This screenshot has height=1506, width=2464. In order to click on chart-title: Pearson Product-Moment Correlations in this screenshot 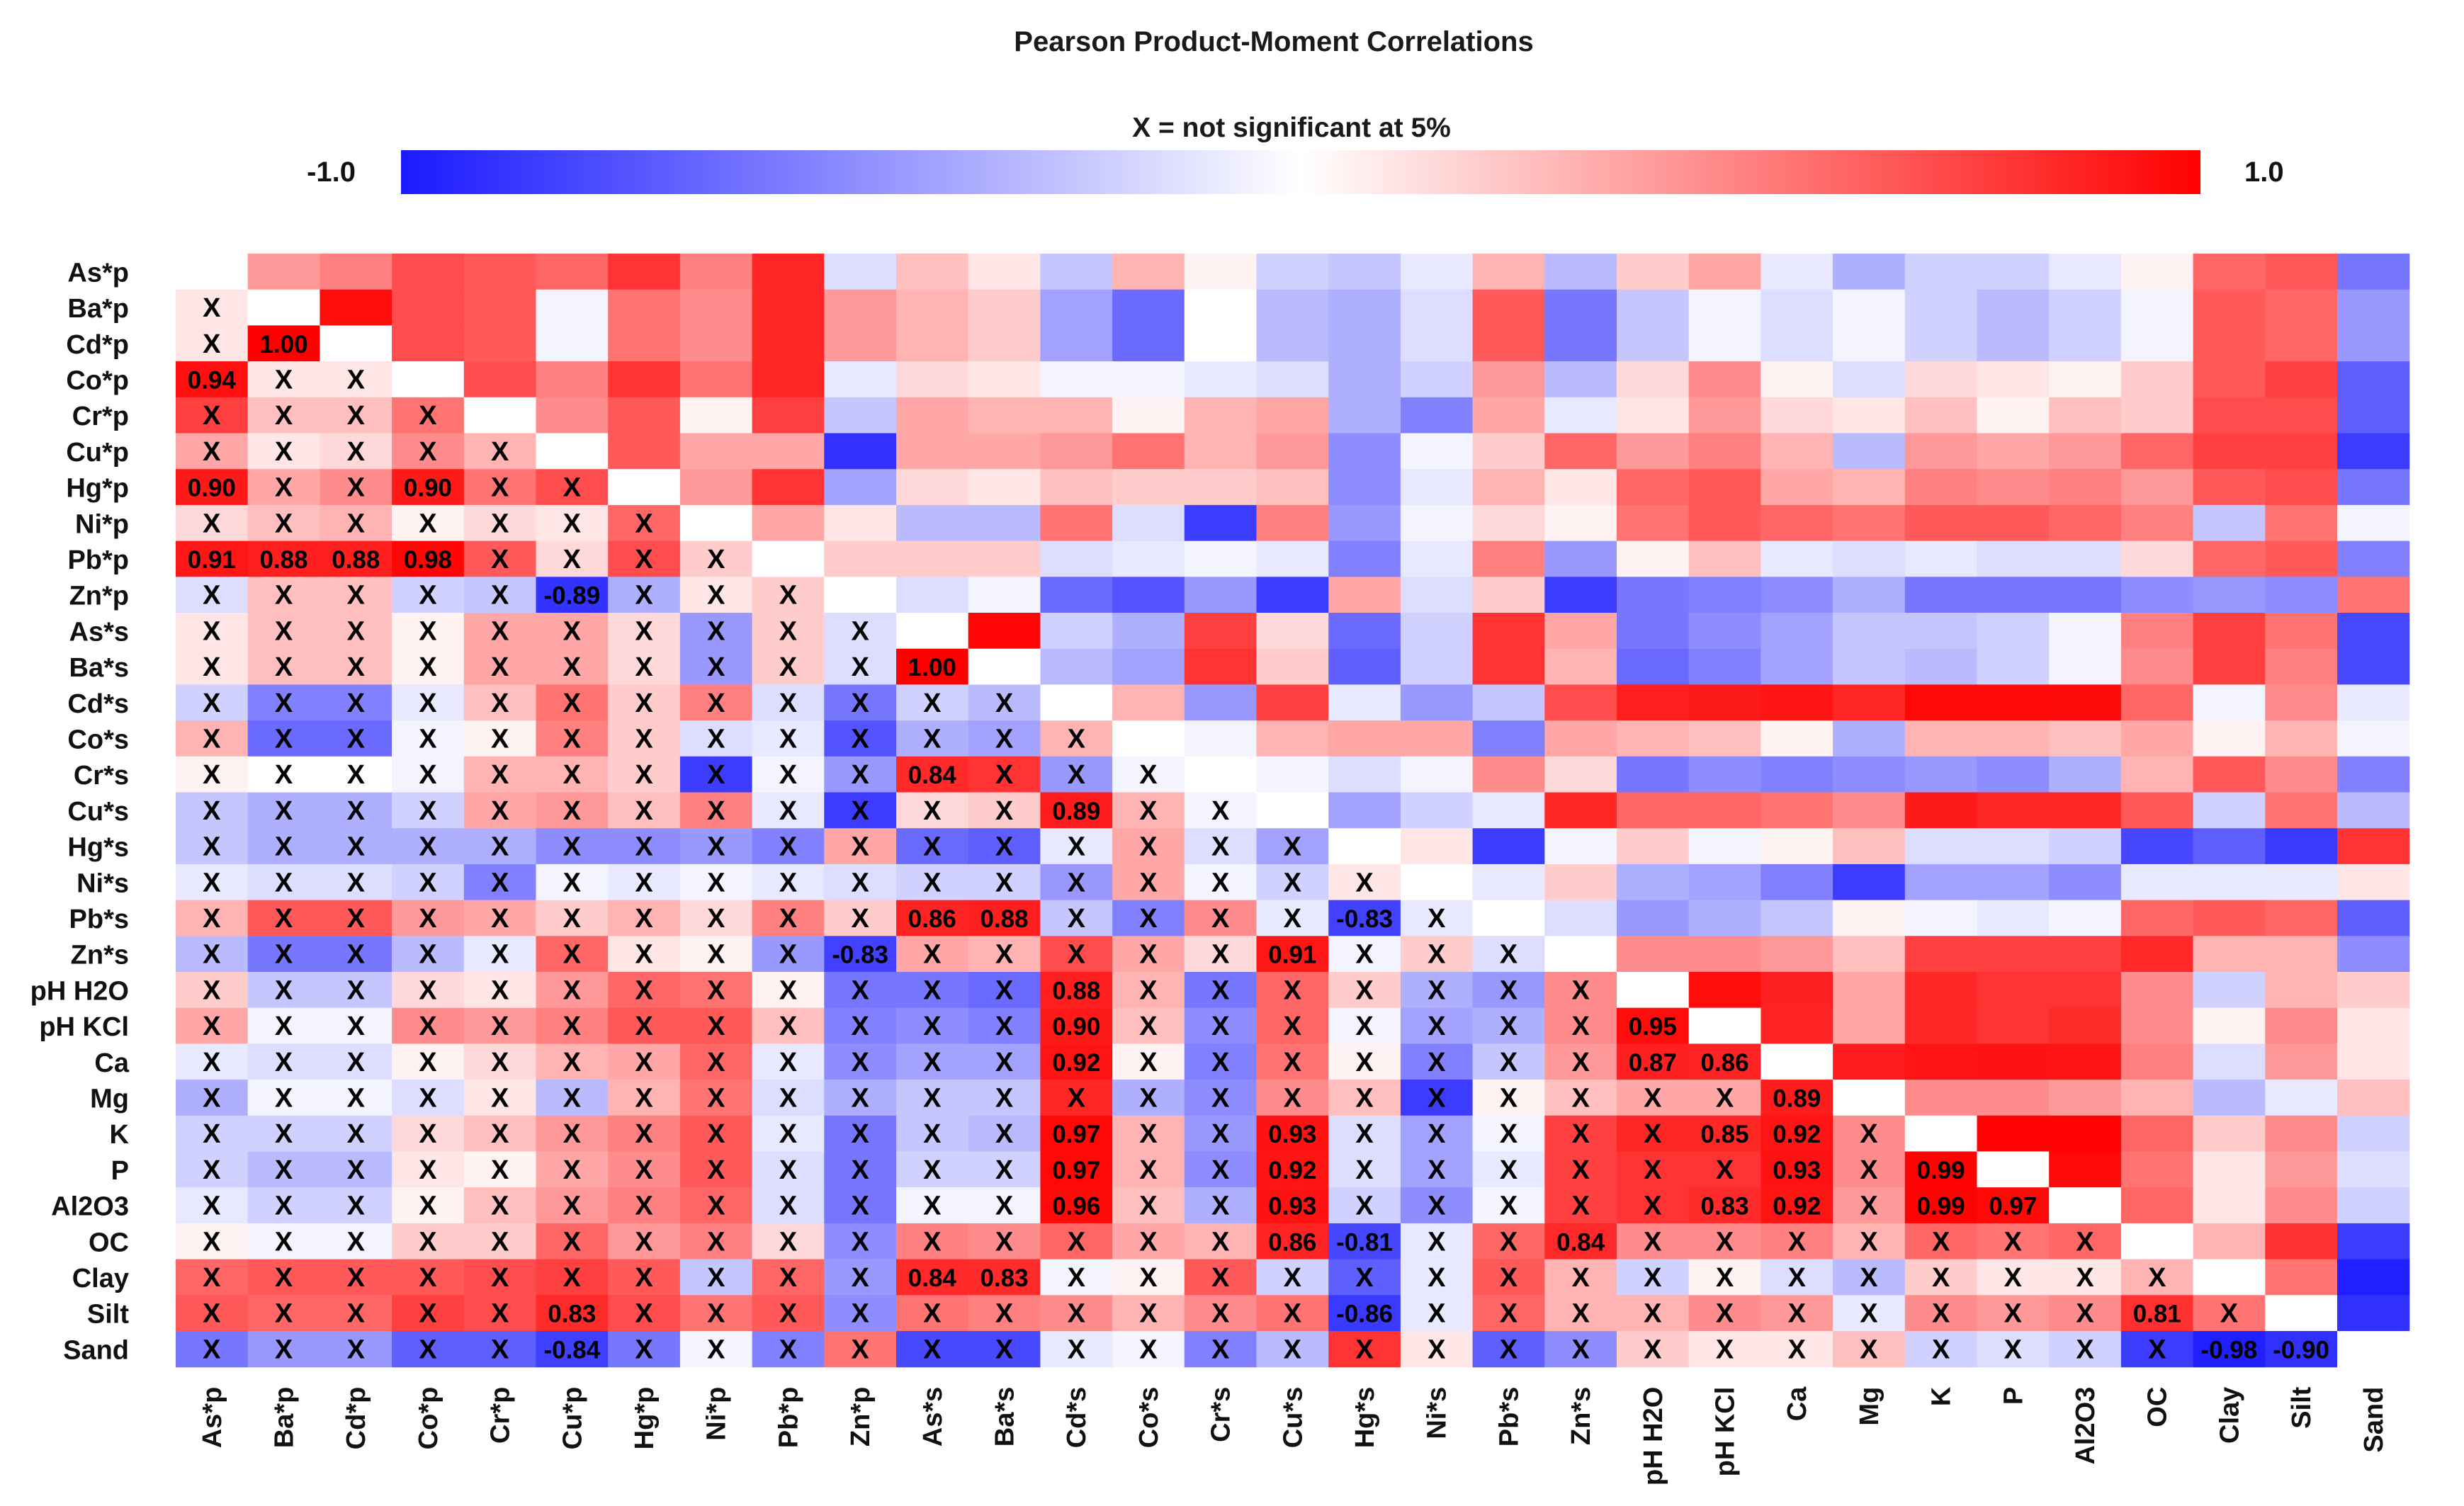, I will do `click(1273, 41)`.